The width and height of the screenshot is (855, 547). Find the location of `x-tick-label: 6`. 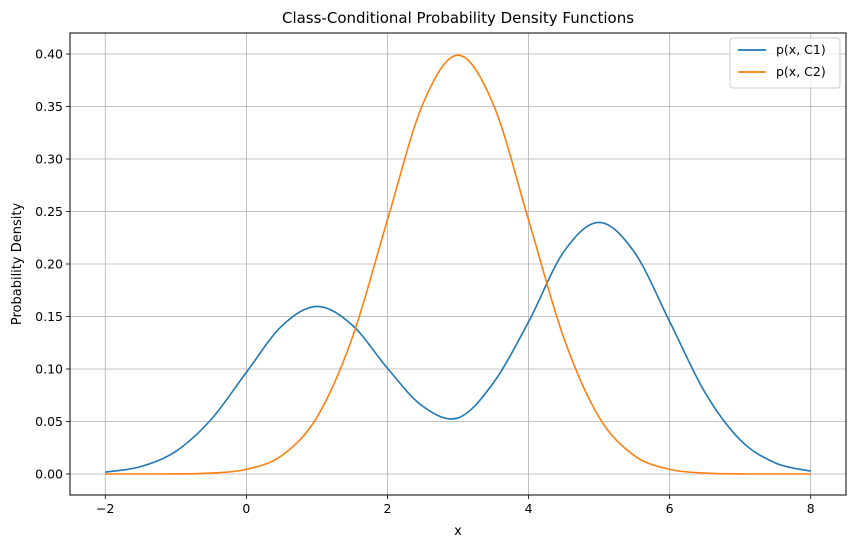

x-tick-label: 6 is located at coordinates (670, 508).